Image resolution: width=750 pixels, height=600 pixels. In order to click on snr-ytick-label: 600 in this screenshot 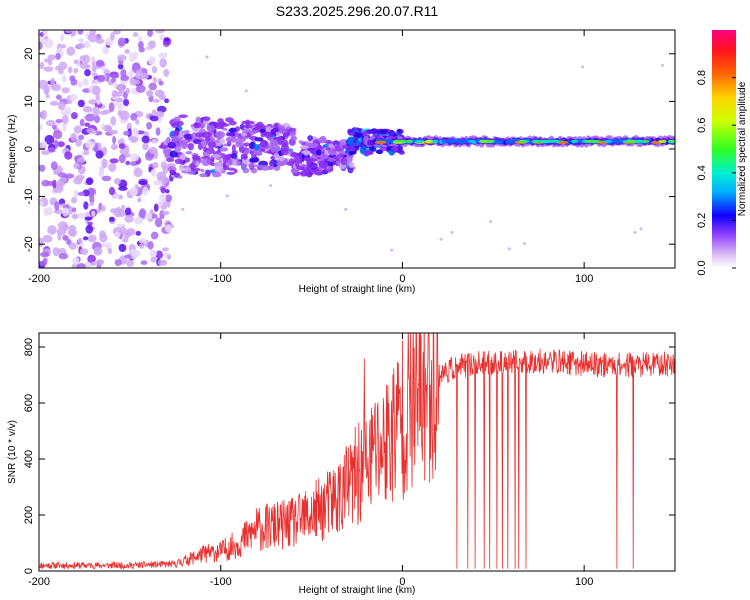, I will do `click(29, 403)`.